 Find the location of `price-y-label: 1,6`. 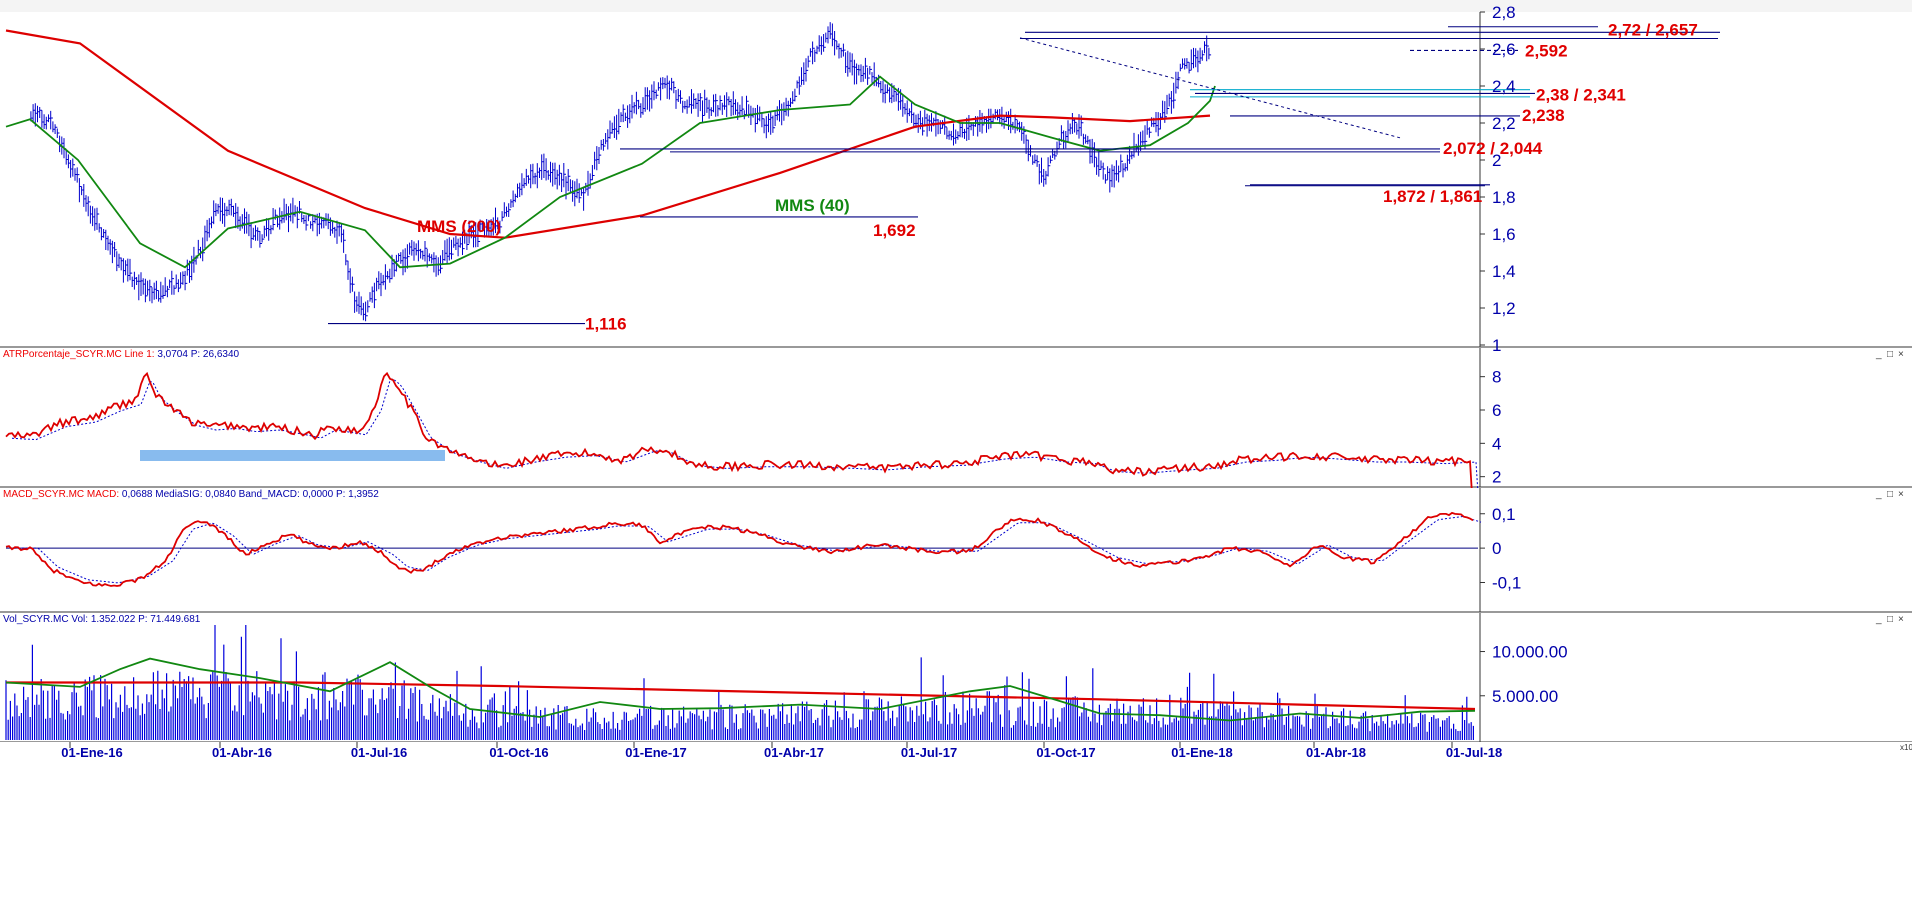

price-y-label: 1,6 is located at coordinates (1504, 234).